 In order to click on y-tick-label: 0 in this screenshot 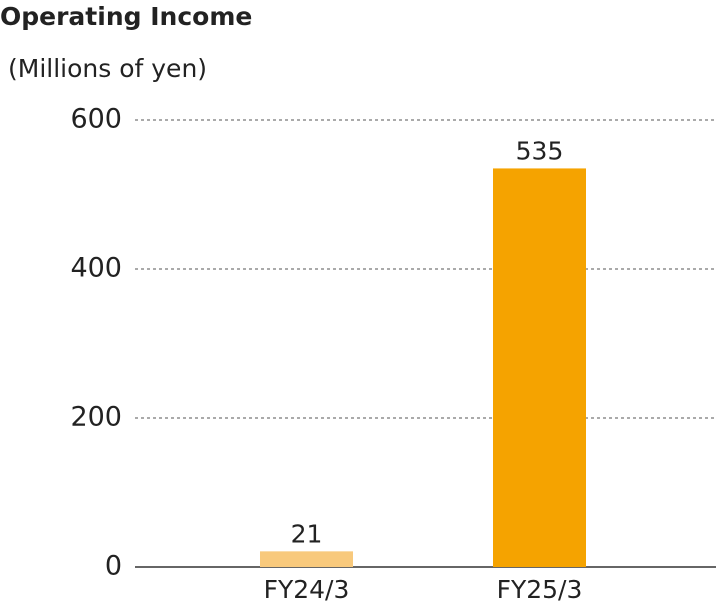, I will do `click(113, 566)`.